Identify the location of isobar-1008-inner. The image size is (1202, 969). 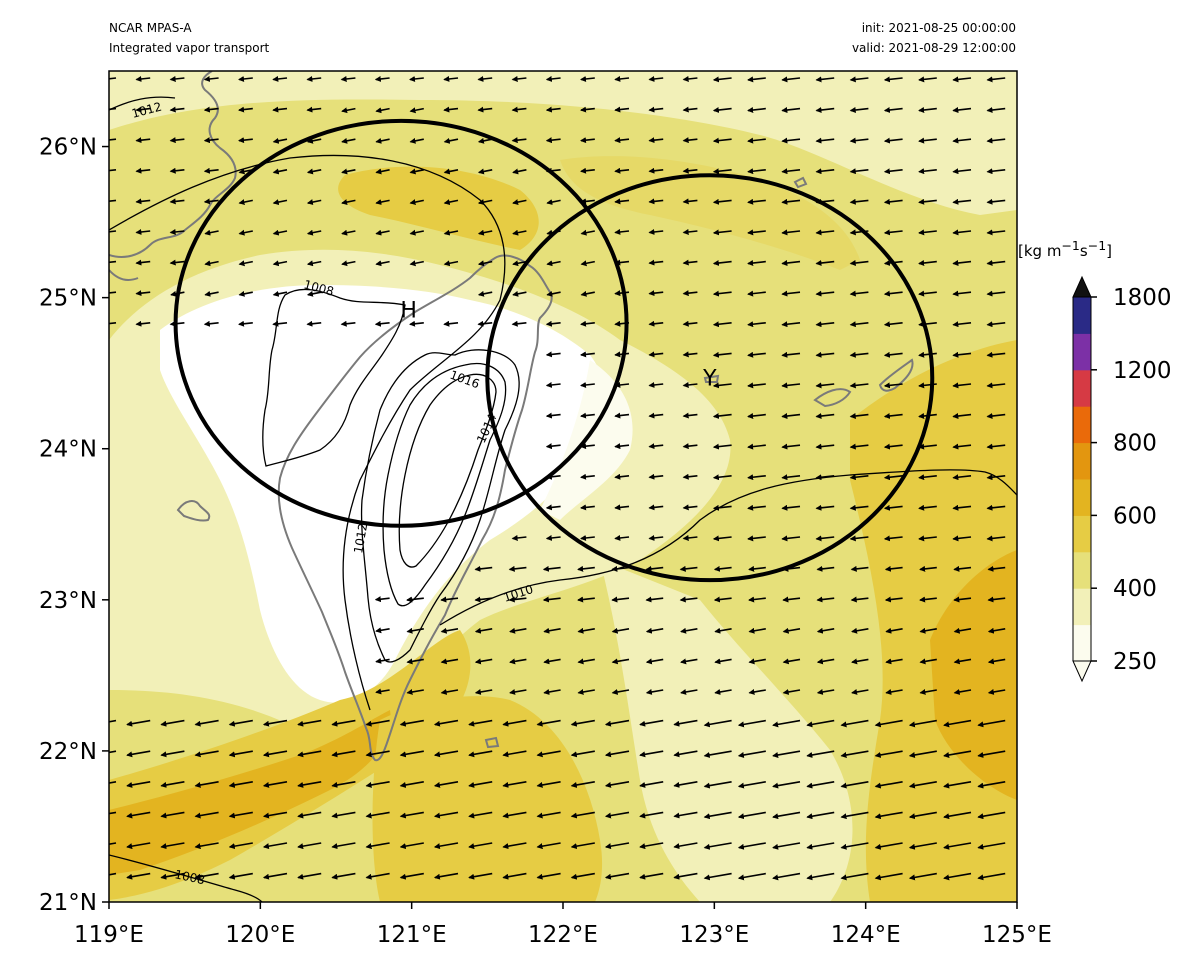
(334, 377).